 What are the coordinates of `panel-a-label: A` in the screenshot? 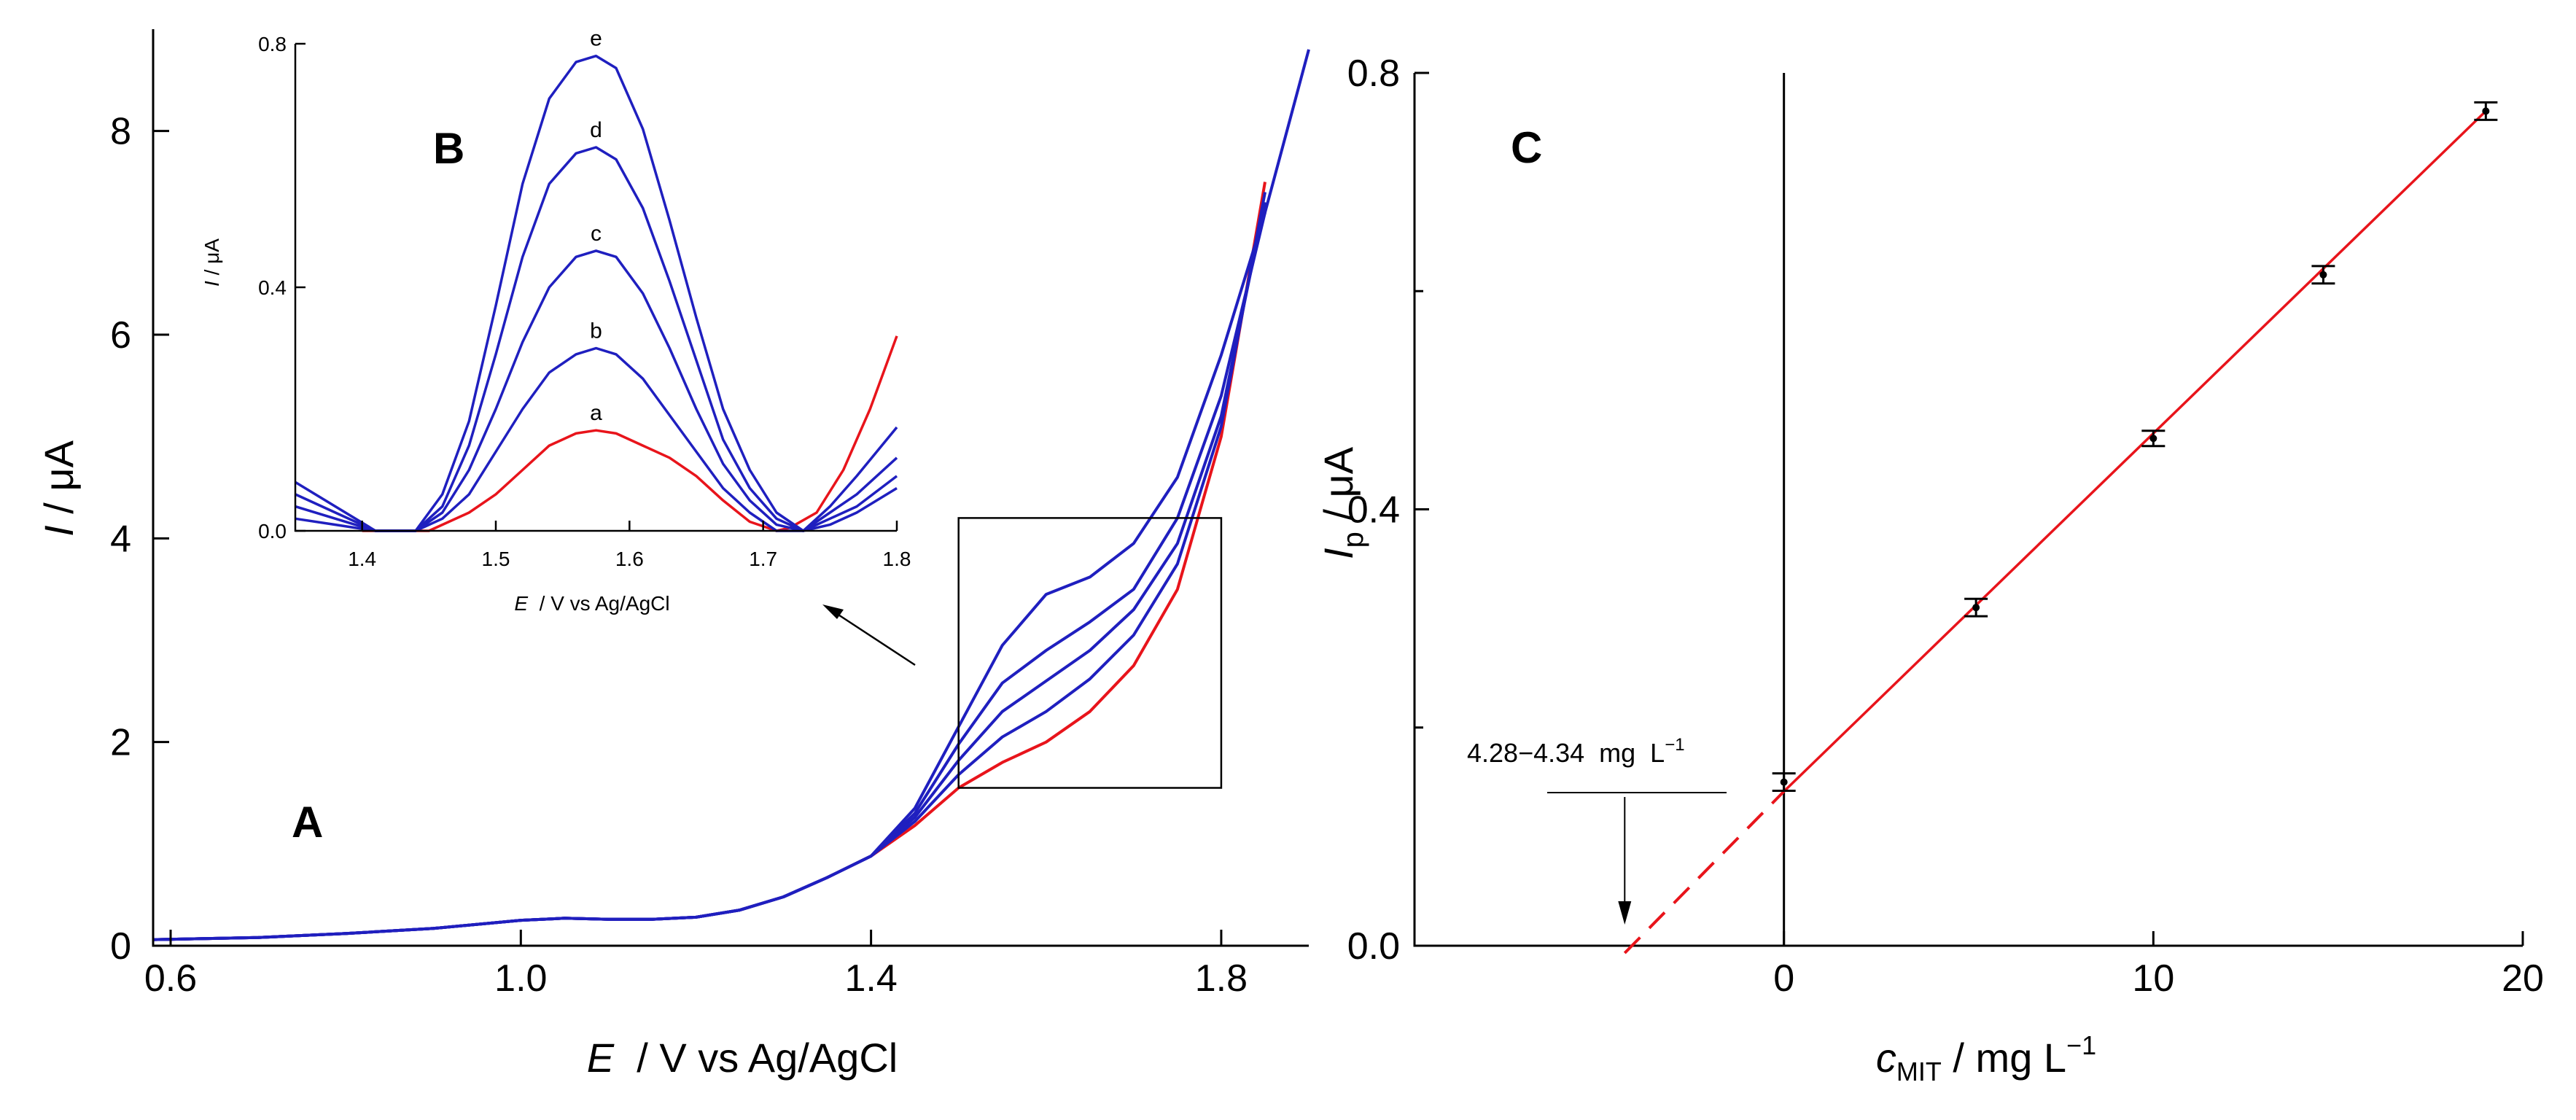 It's located at (307, 822).